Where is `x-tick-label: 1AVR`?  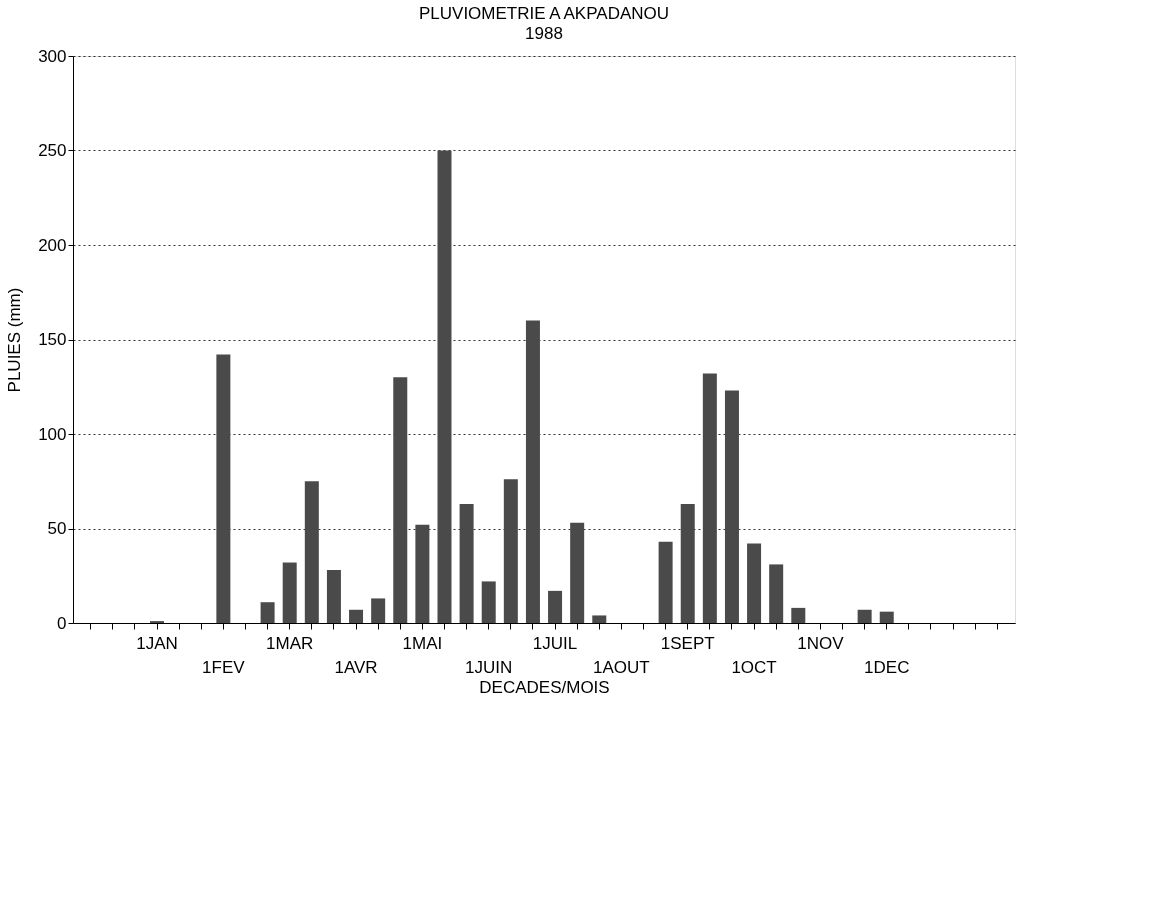
x-tick-label: 1AVR is located at coordinates (356, 667).